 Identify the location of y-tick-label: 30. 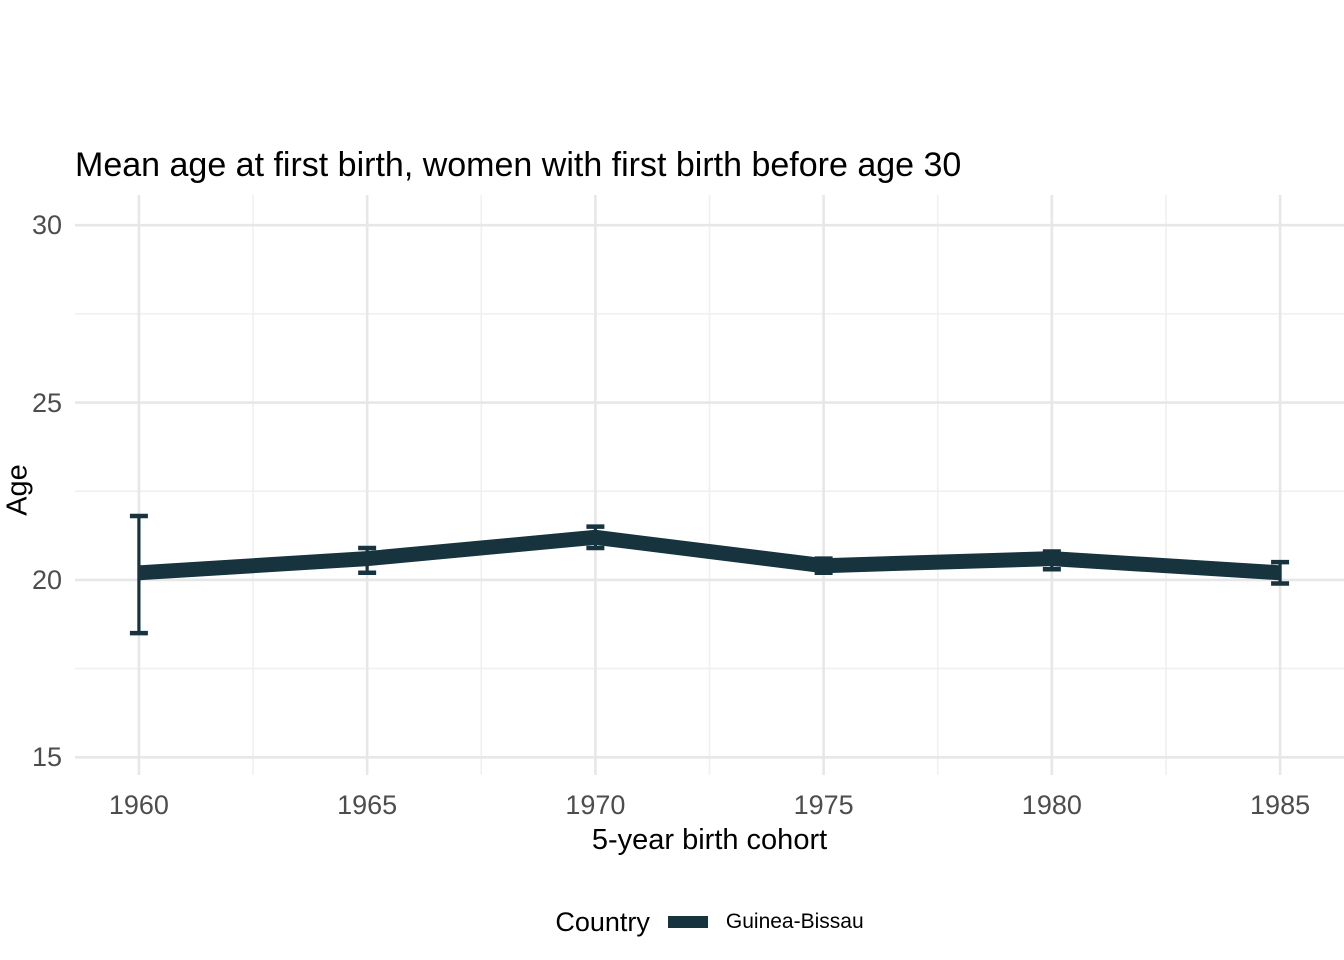
(46, 225).